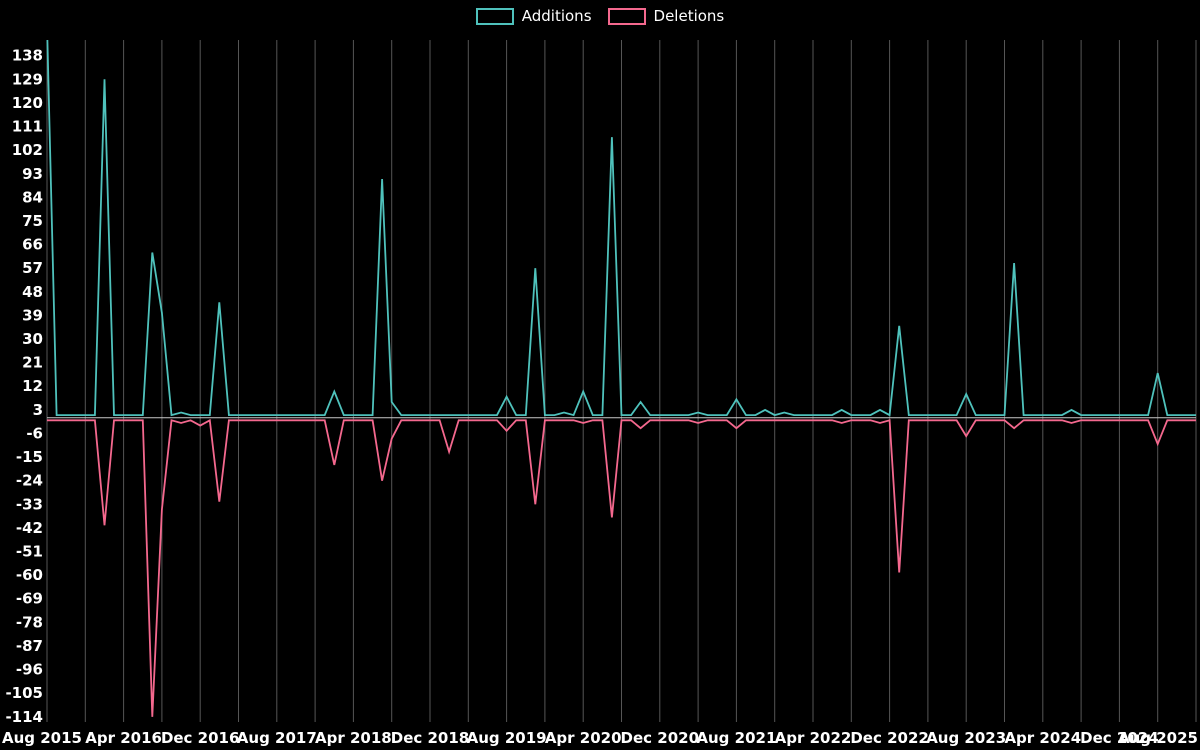 This screenshot has width=1200, height=750. What do you see at coordinates (32, 339) in the screenshot?
I see `y-tick-label: 30` at bounding box center [32, 339].